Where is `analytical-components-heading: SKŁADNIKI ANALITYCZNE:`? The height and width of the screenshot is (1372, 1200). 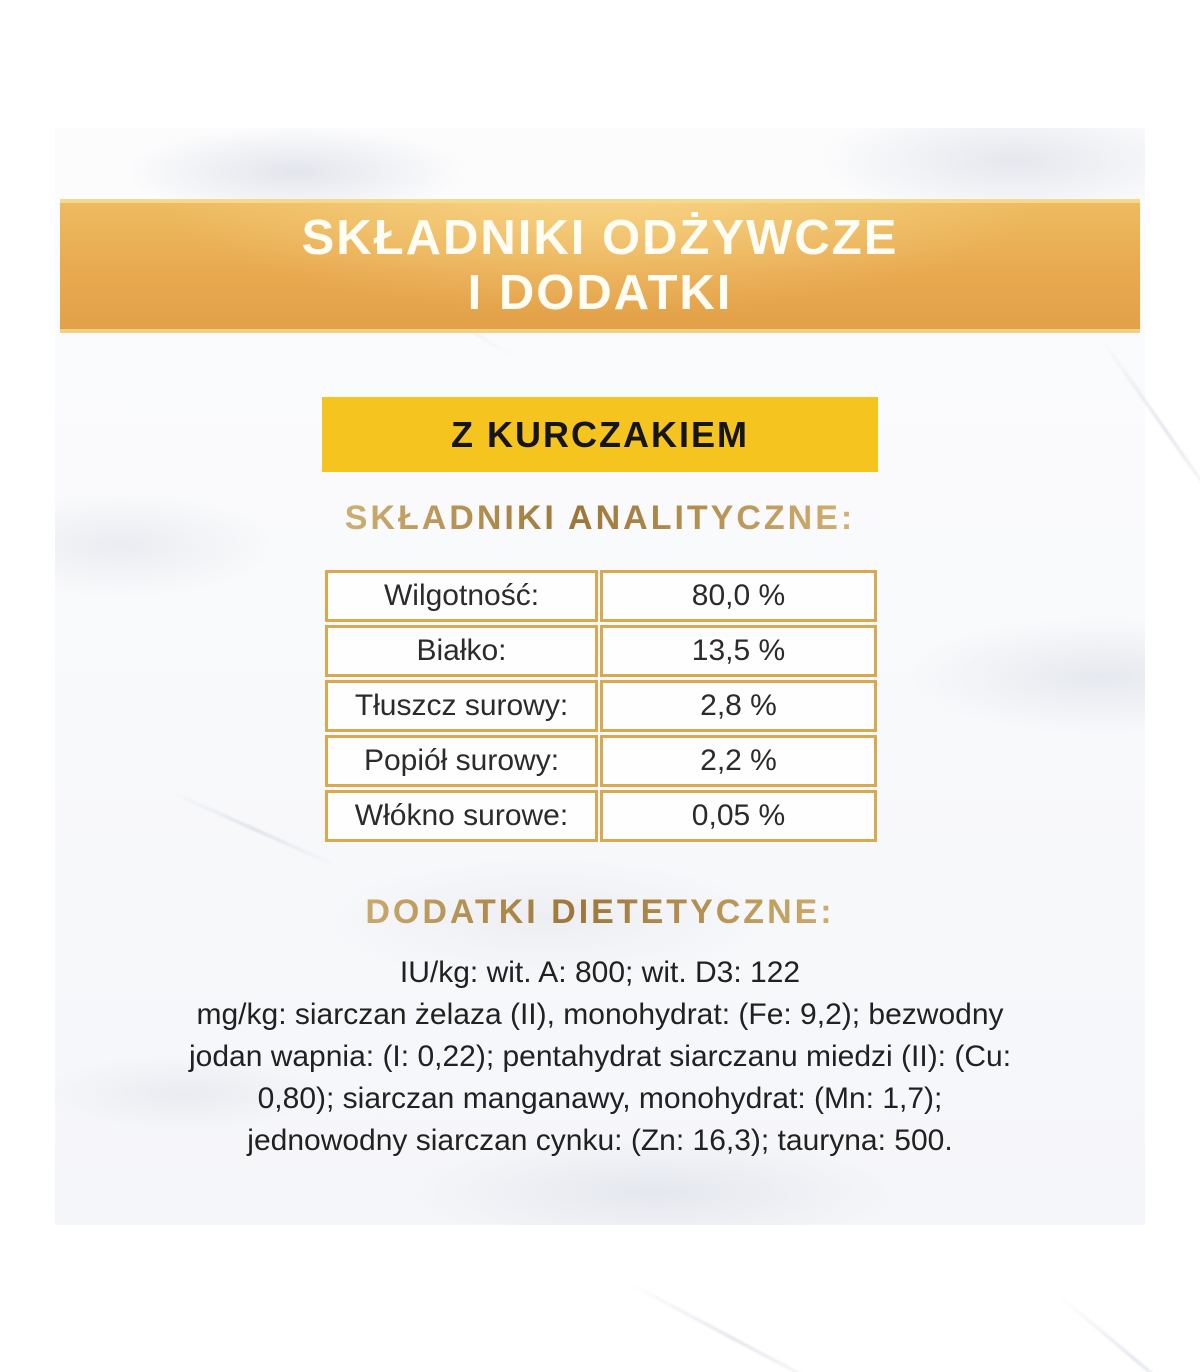 analytical-components-heading: SKŁADNIKI ANALITYCZNE: is located at coordinates (600, 518).